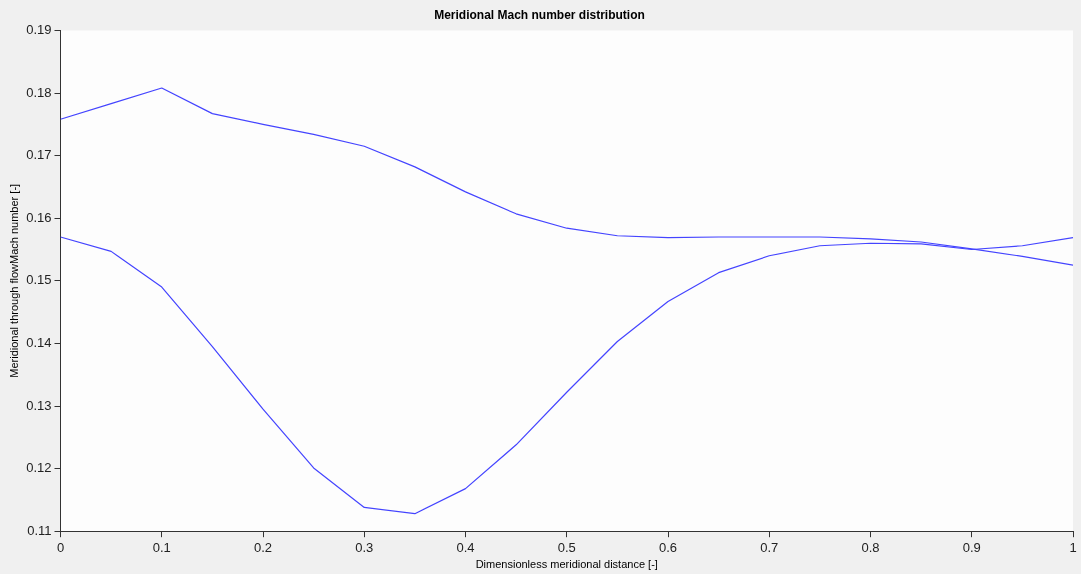 This screenshot has height=574, width=1081. I want to click on x-tick-label: 0.6, so click(668, 547).